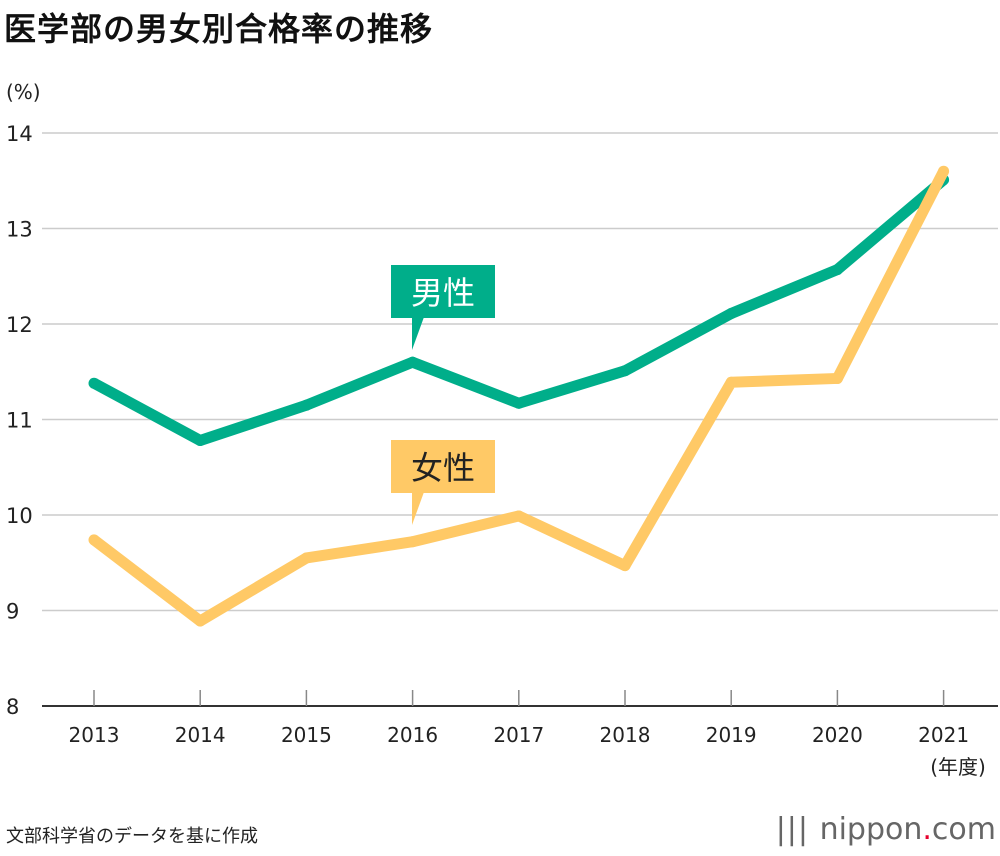 The height and width of the screenshot is (856, 1000). What do you see at coordinates (23, 92) in the screenshot?
I see `y-axis-unit: (%)` at bounding box center [23, 92].